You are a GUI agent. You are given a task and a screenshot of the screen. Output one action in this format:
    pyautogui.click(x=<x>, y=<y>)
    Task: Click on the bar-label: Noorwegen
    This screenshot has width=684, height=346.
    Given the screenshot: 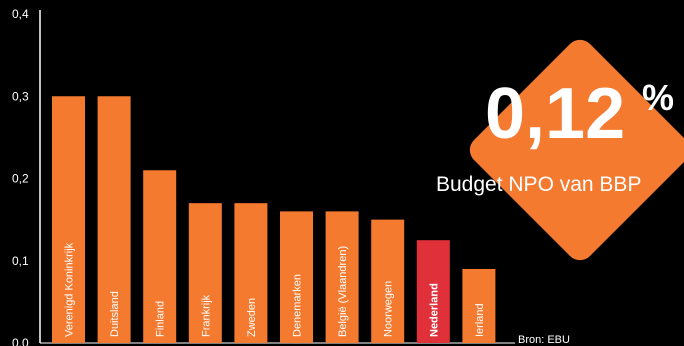 What is the action you would take?
    pyautogui.click(x=389, y=309)
    